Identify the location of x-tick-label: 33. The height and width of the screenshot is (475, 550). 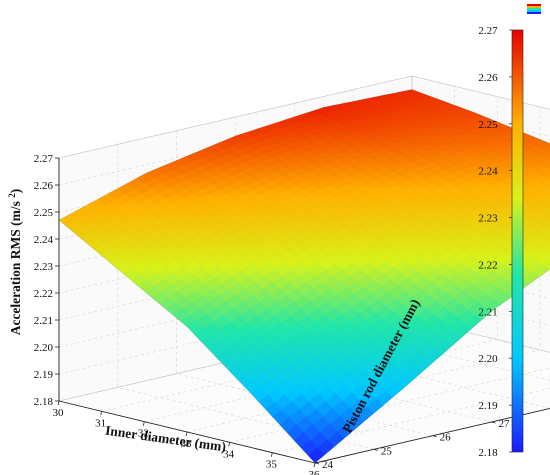
(187, 444).